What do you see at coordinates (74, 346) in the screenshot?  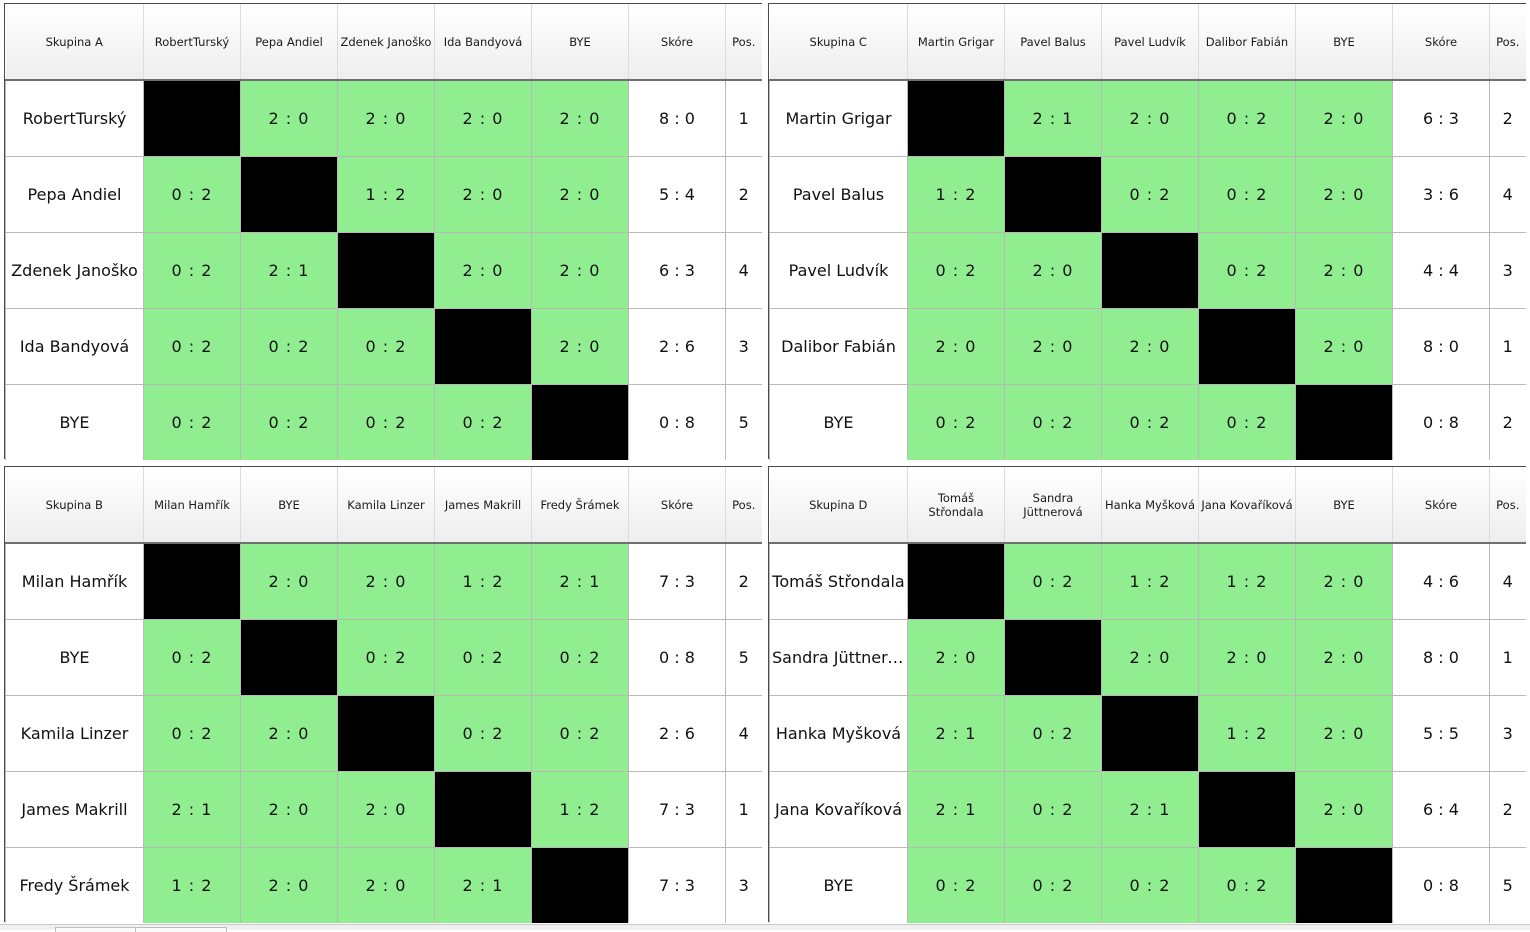 I see `player-name: Ida Bandyová` at bounding box center [74, 346].